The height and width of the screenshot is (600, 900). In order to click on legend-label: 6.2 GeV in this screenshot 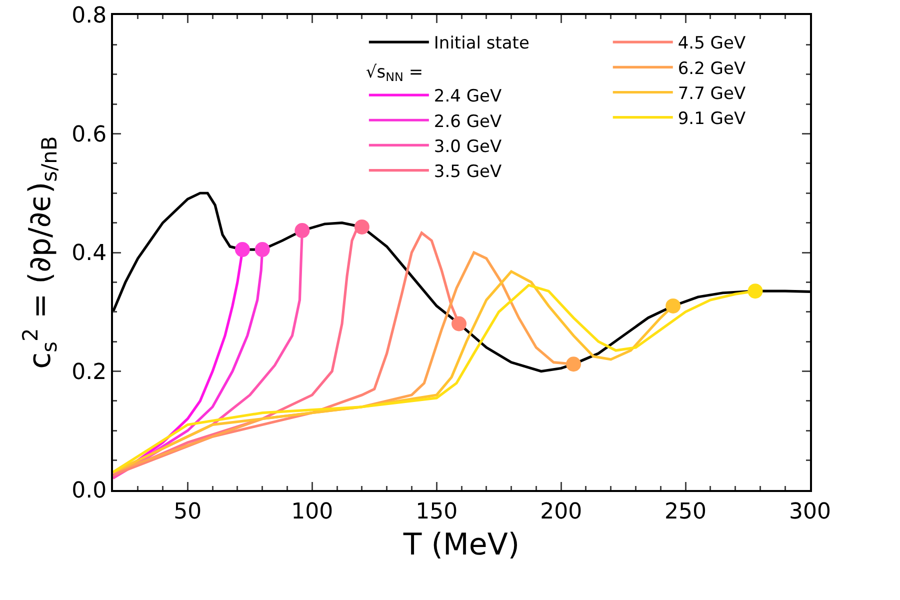, I will do `click(712, 68)`.